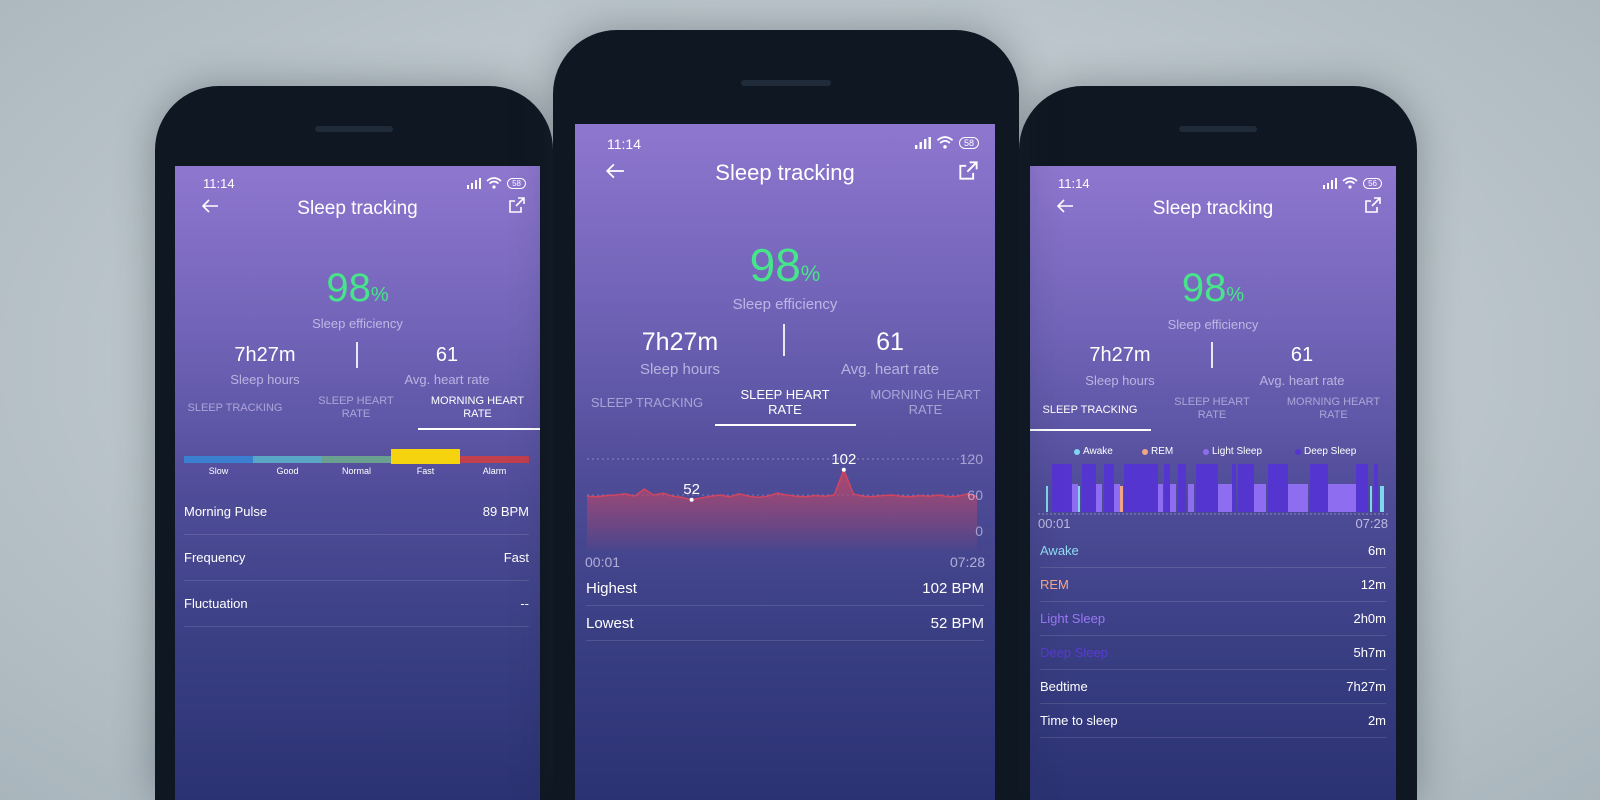  What do you see at coordinates (843, 459) in the screenshot?
I see `annotation-label: 102` at bounding box center [843, 459].